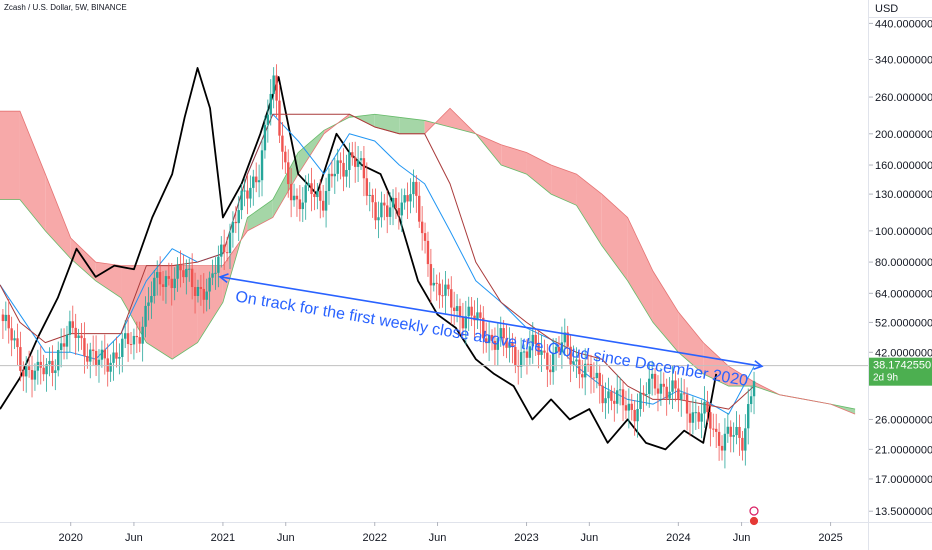 This screenshot has width=932, height=550. What do you see at coordinates (900, 275) in the screenshot?
I see `price-axis-panel` at bounding box center [900, 275].